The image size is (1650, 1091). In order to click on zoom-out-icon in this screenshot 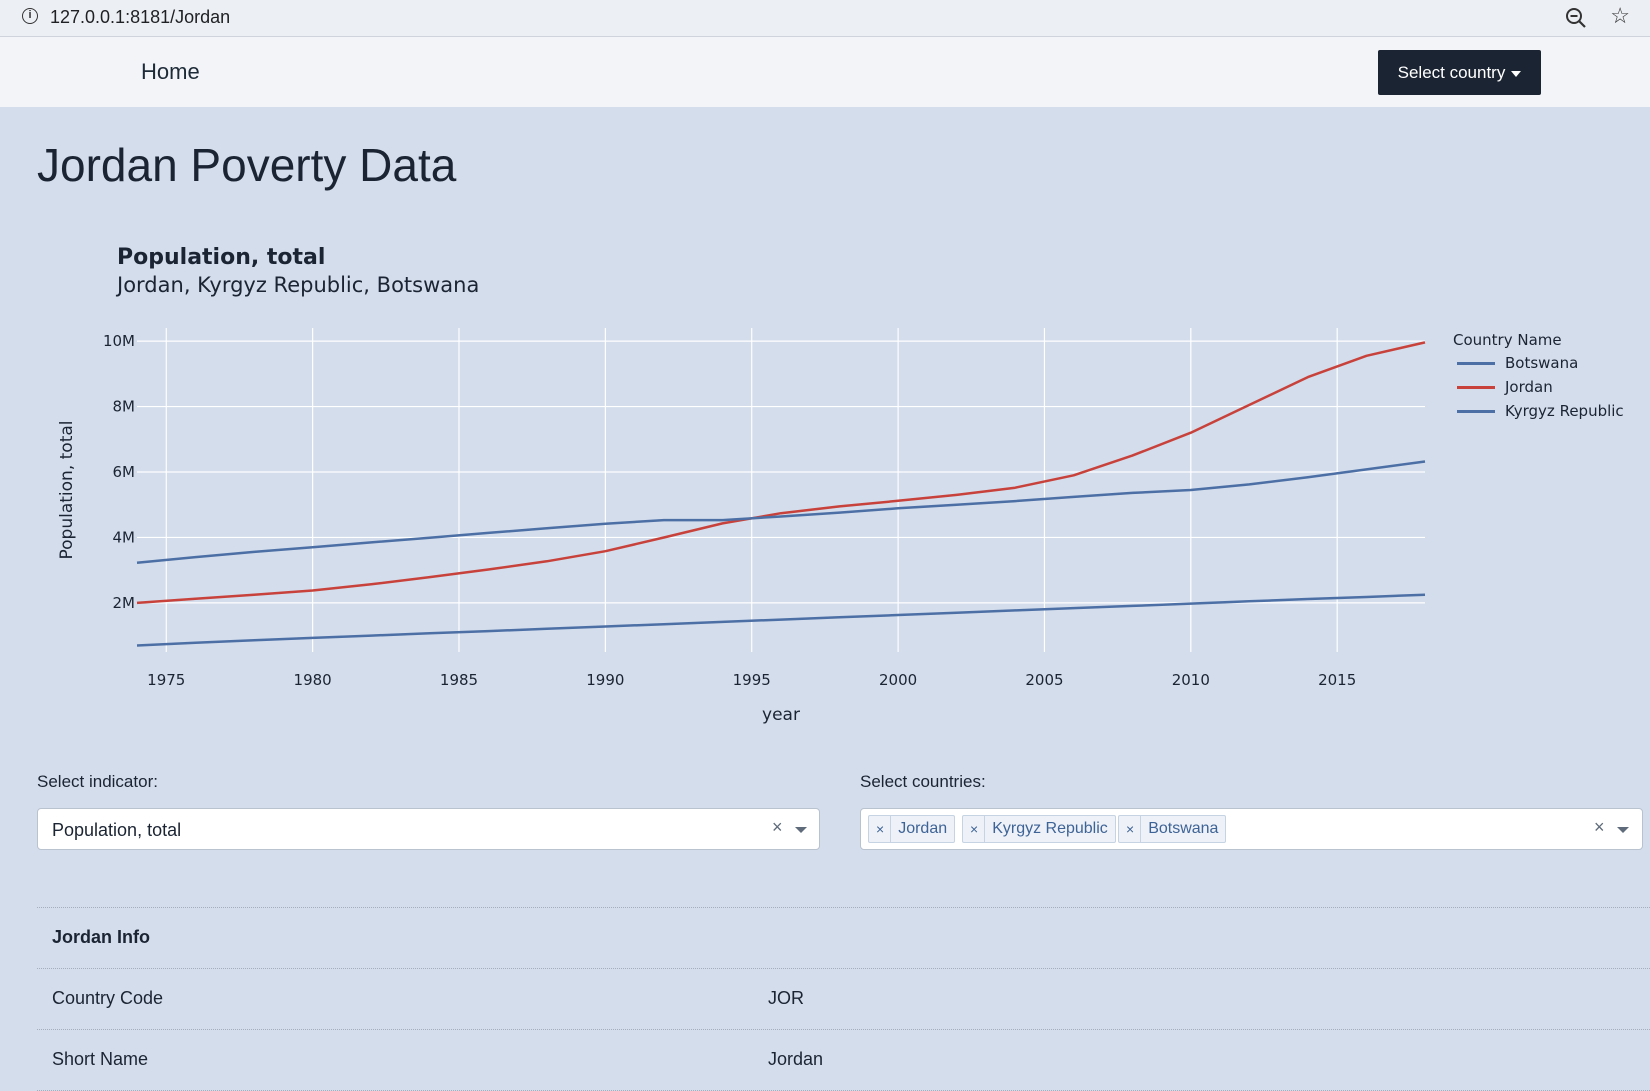, I will do `click(1576, 18)`.